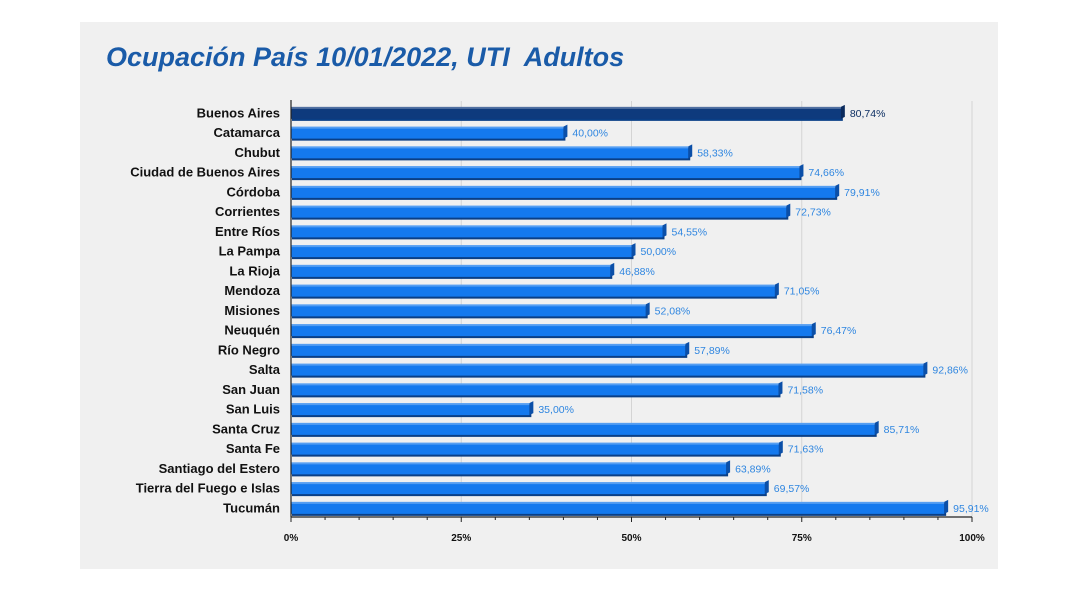 Image resolution: width=1080 pixels, height=592 pixels. I want to click on data-label: 35,00%, so click(556, 410).